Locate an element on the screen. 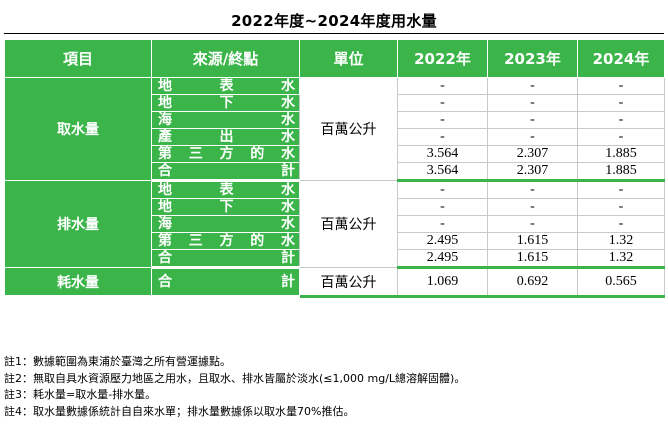  table-row: 合計 2.495 1.615 1.32 is located at coordinates (335, 259).